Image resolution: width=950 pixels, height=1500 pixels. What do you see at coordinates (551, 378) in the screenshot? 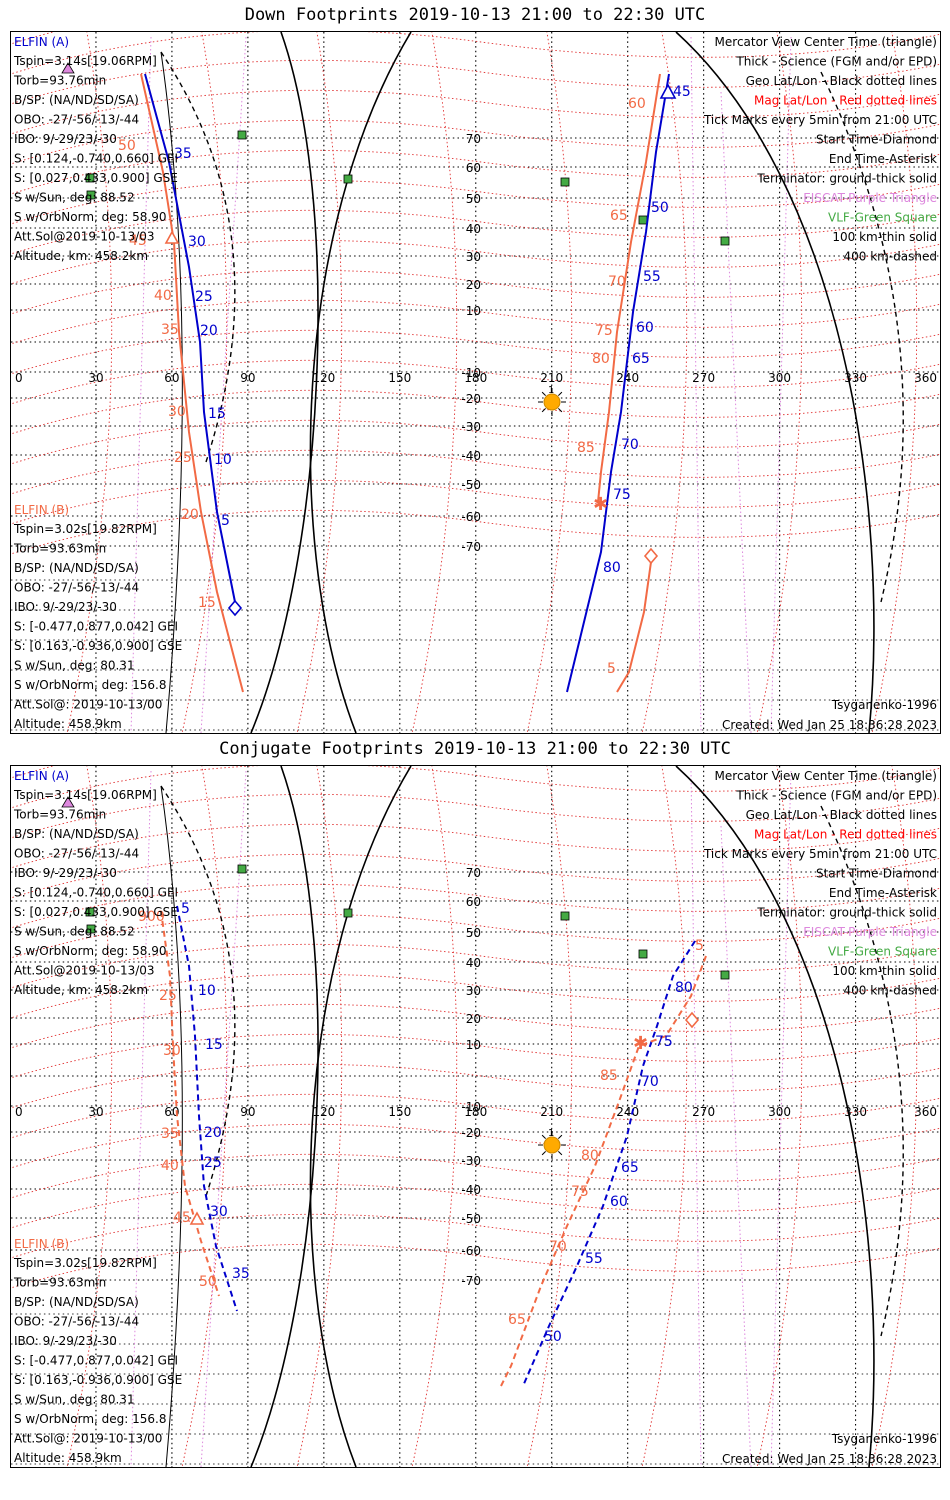
I see `longitude-tick-label: 210` at bounding box center [551, 378].